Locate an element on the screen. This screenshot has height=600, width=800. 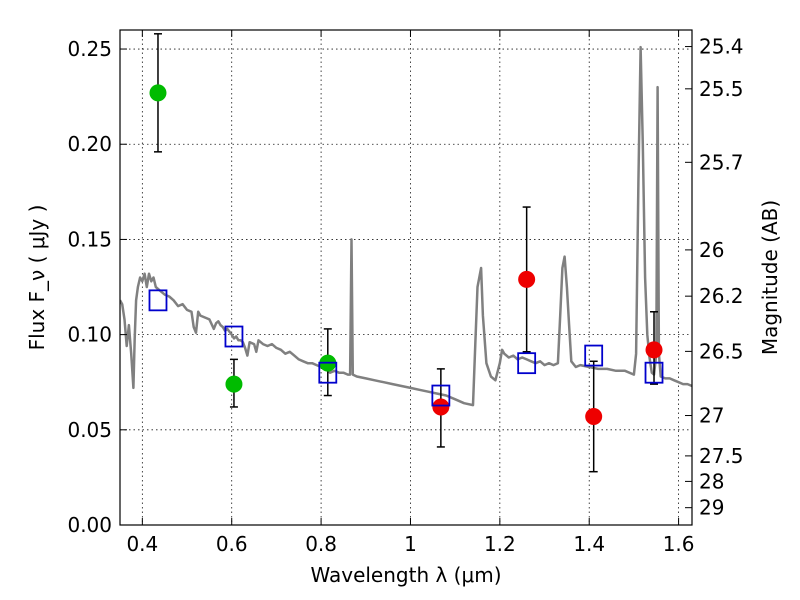
y-tick-label: 0.20 is located at coordinates (89, 144).